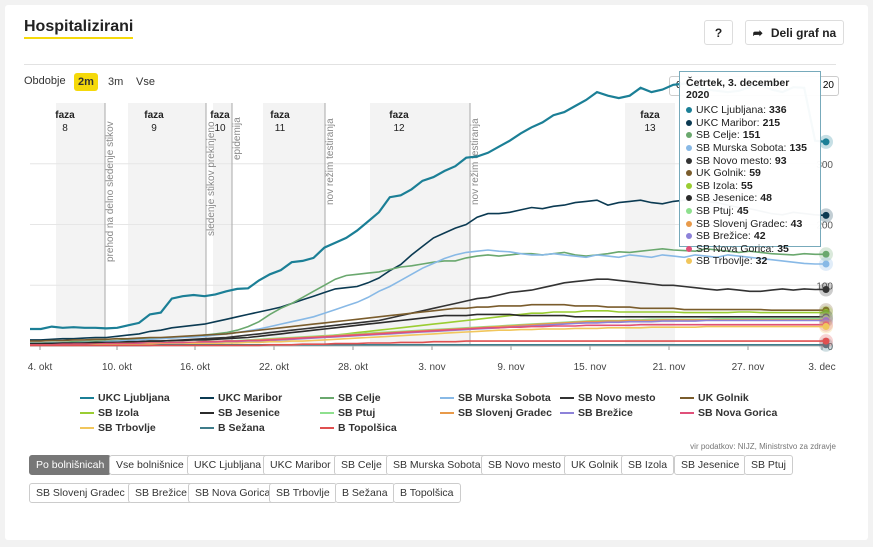 This screenshot has height=547, width=873. Describe the element at coordinates (718, 32) in the screenshot. I see `help-button: ?` at that location.